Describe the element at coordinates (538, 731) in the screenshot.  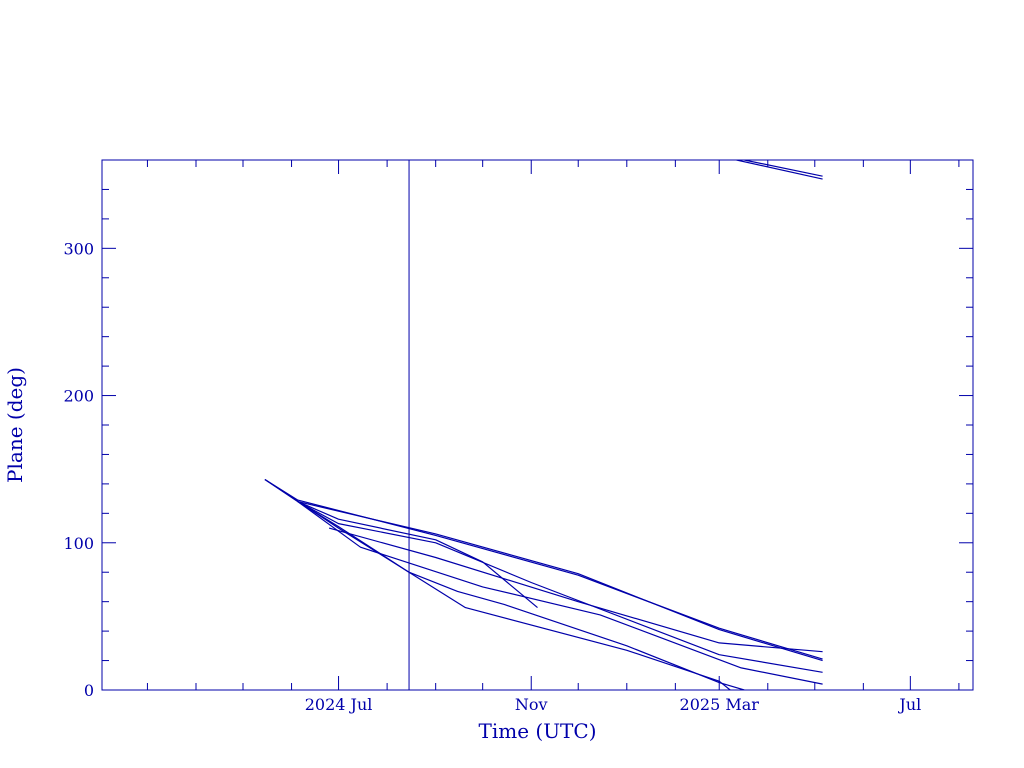
I see `x-axis-label: Time (UTC)` at that location.